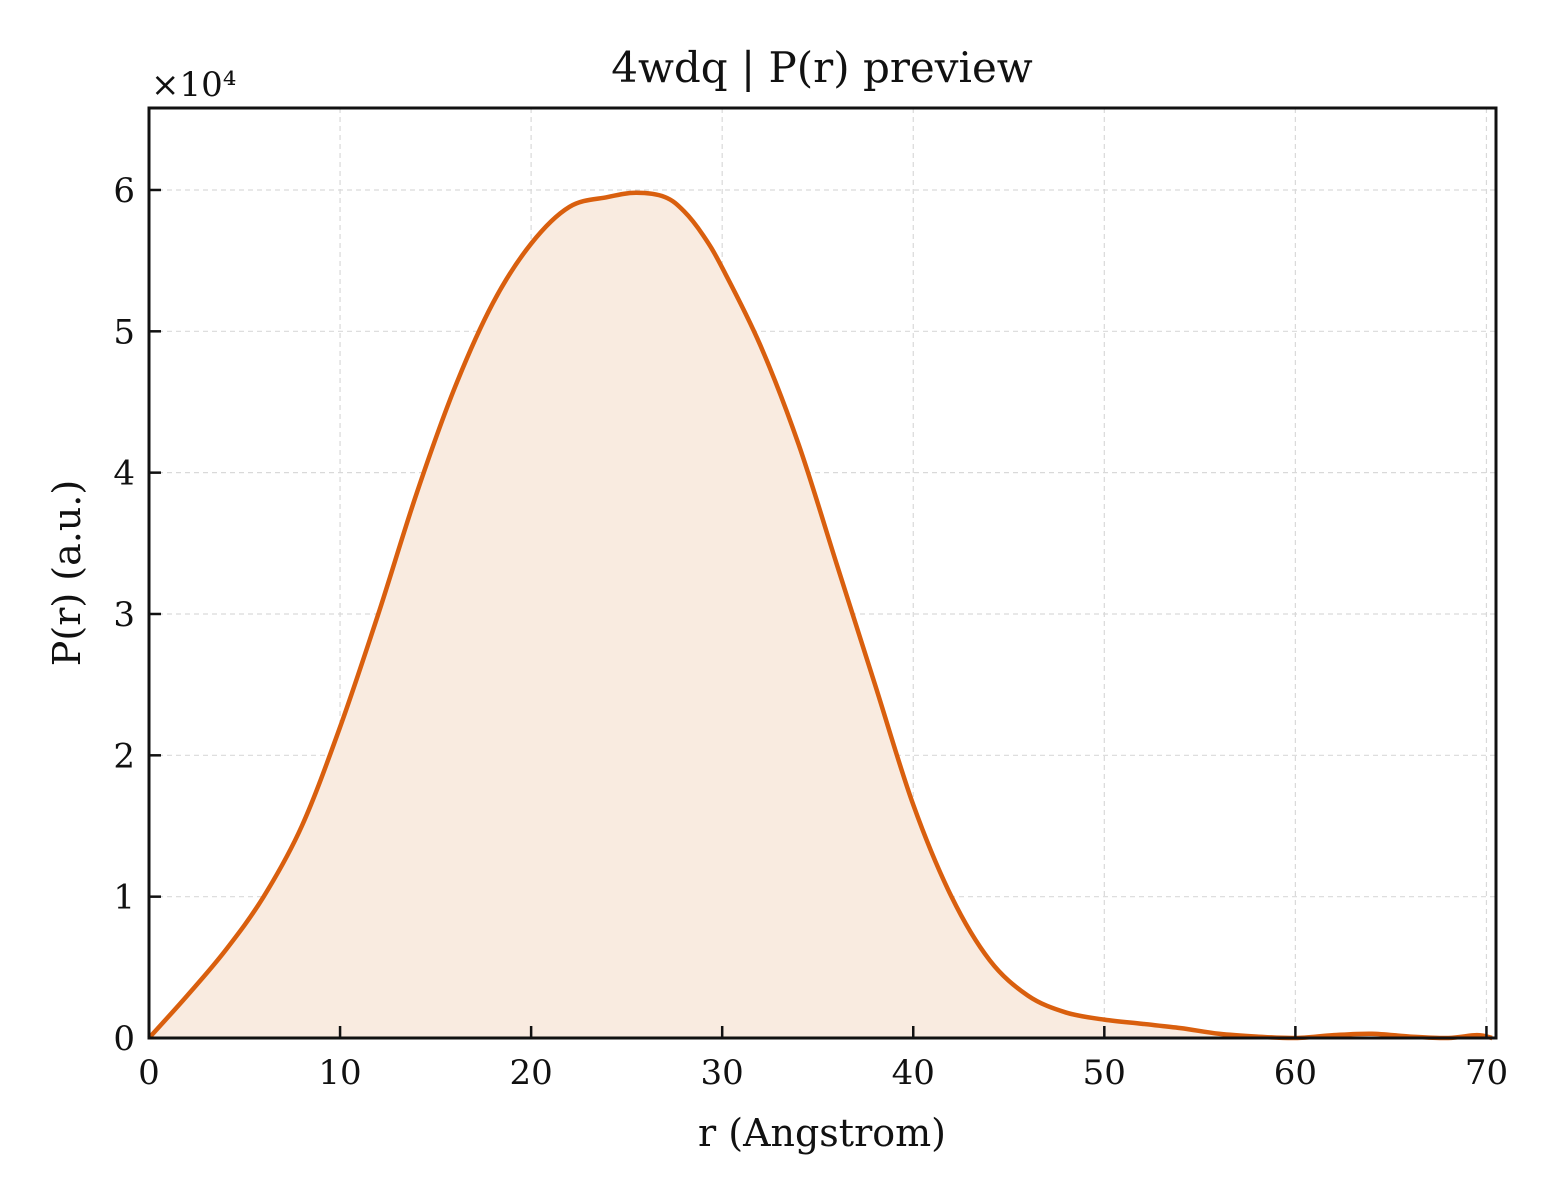  What do you see at coordinates (67, 573) in the screenshot?
I see `y-axis-label: P(r) (a.u.)` at bounding box center [67, 573].